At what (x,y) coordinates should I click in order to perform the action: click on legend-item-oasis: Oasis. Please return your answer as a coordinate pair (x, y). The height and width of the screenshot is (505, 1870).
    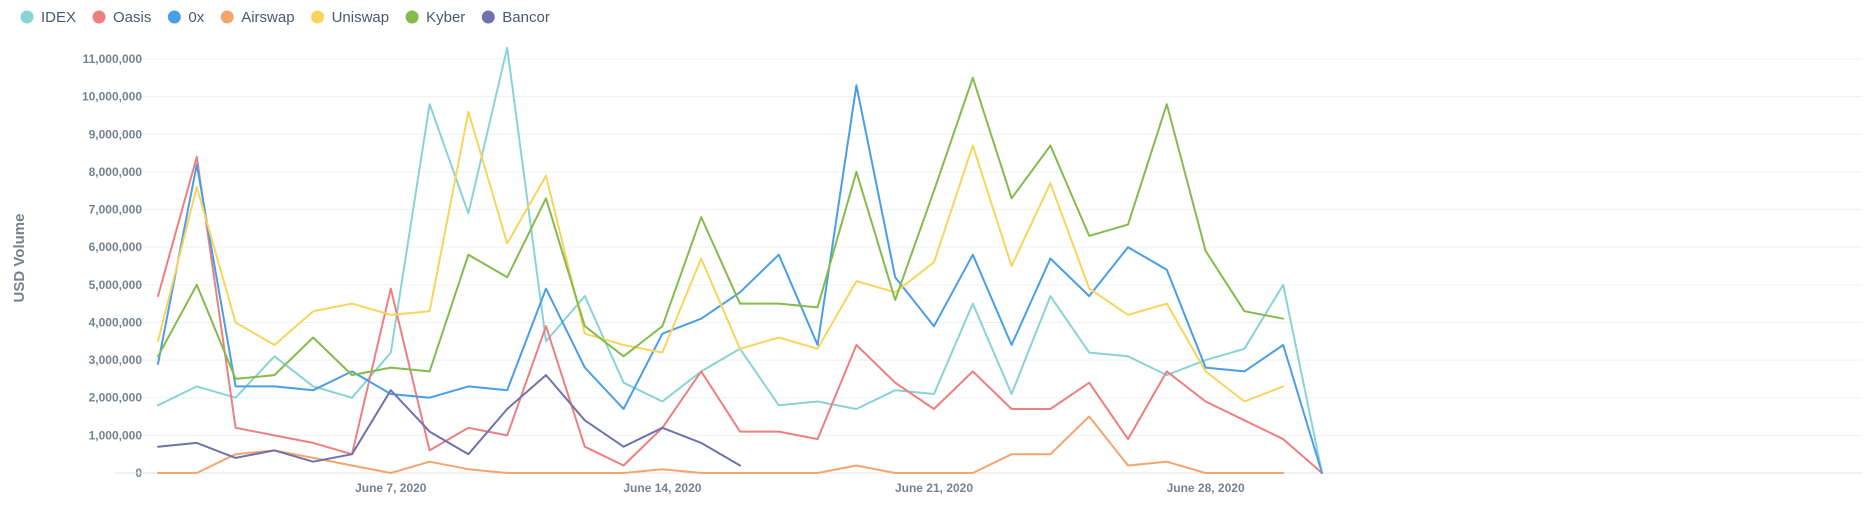
    Looking at the image, I should click on (122, 17).